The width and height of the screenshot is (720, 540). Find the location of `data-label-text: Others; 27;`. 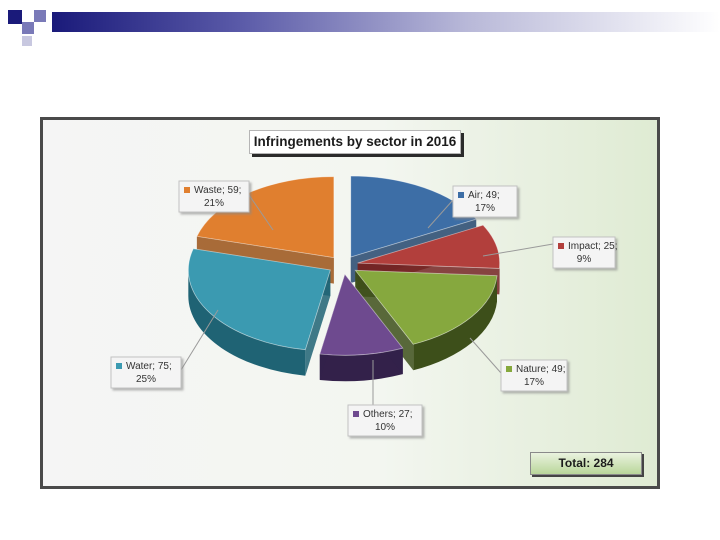

data-label-text: Others; 27; is located at coordinates (387, 414).